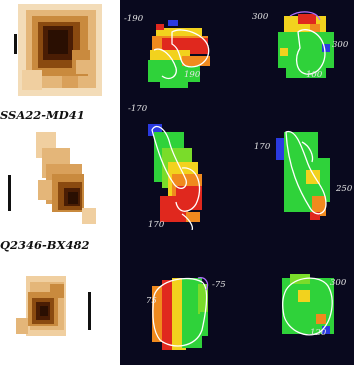 The image size is (354, 365). I want to click on velocity-map-row2-left, so click(175, 177).